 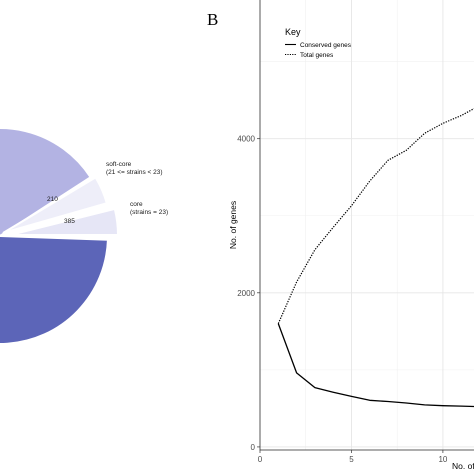 What do you see at coordinates (55, 205) in the screenshot?
I see `pie-slice-soft-core` at bounding box center [55, 205].